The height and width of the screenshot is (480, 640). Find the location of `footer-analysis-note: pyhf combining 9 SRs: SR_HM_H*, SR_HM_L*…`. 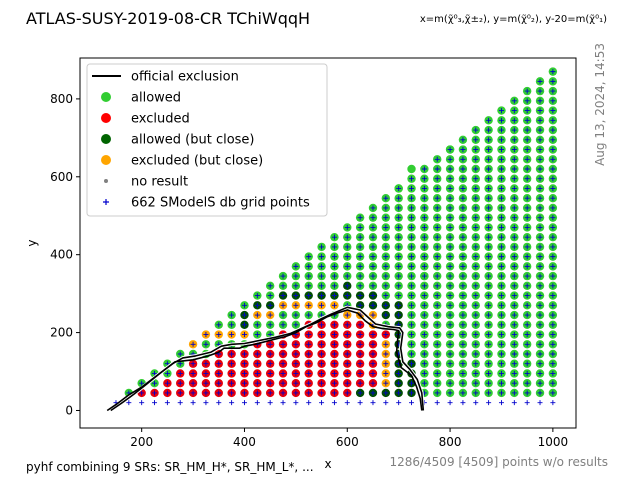

footer-analysis-note: pyhf combining 9 SRs: SR_HM_H*, SR_HM_L*… is located at coordinates (170, 467).